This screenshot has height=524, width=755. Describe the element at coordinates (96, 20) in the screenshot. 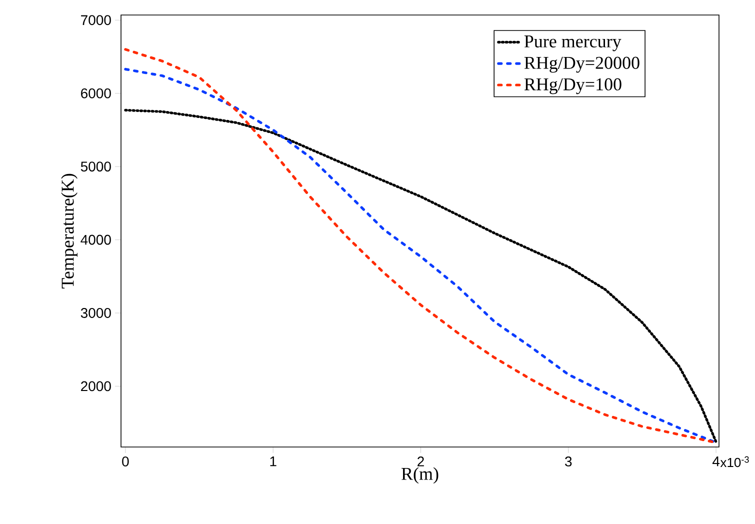

I see `y-tick-label: 7000` at that location.